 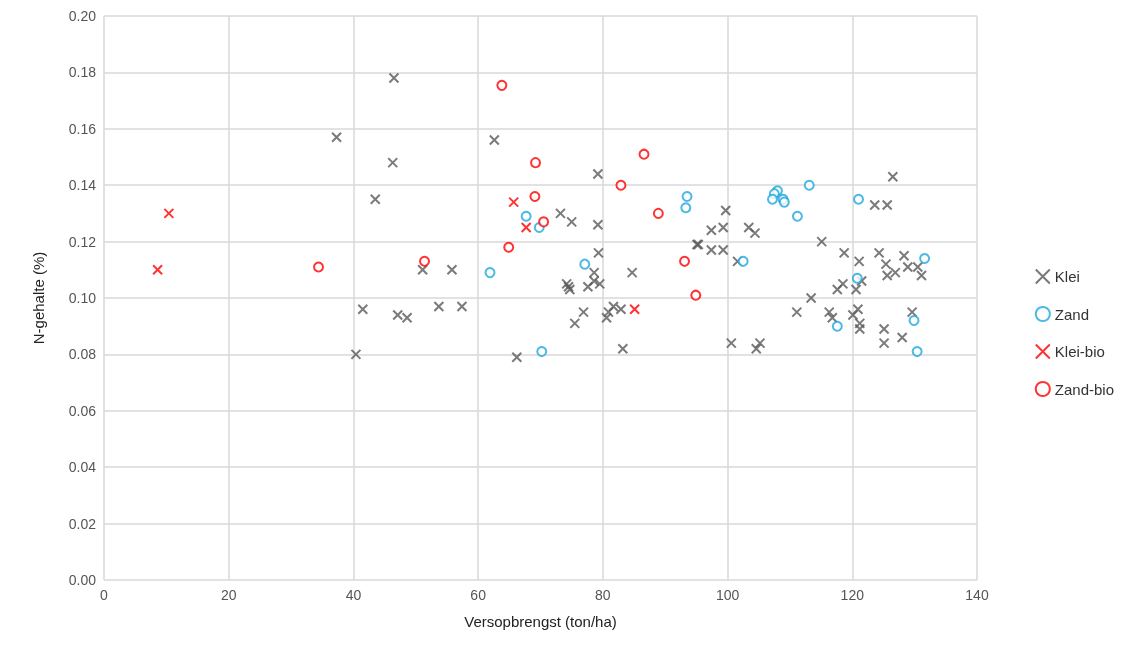 What do you see at coordinates (540, 621) in the screenshot?
I see `x-axis-title: Versopbrengst (ton/ha)` at bounding box center [540, 621].